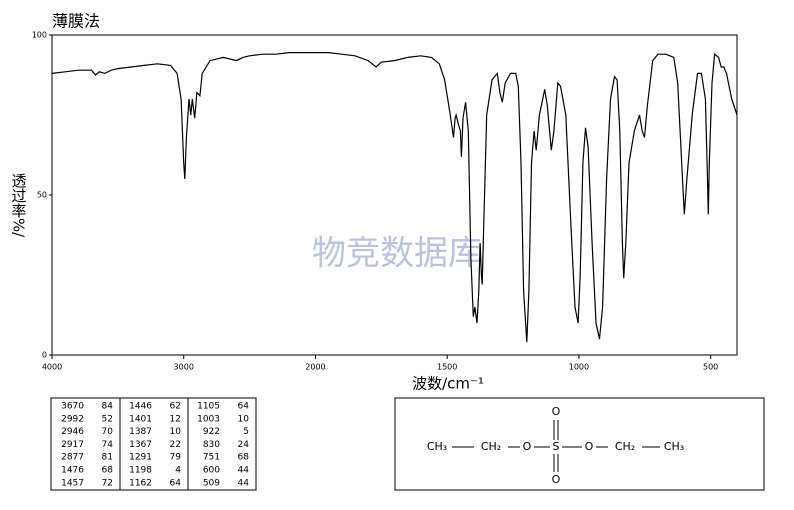 Image resolution: width=794 pixels, height=510 pixels. I want to click on x-tick-label: 1500, so click(447, 367).